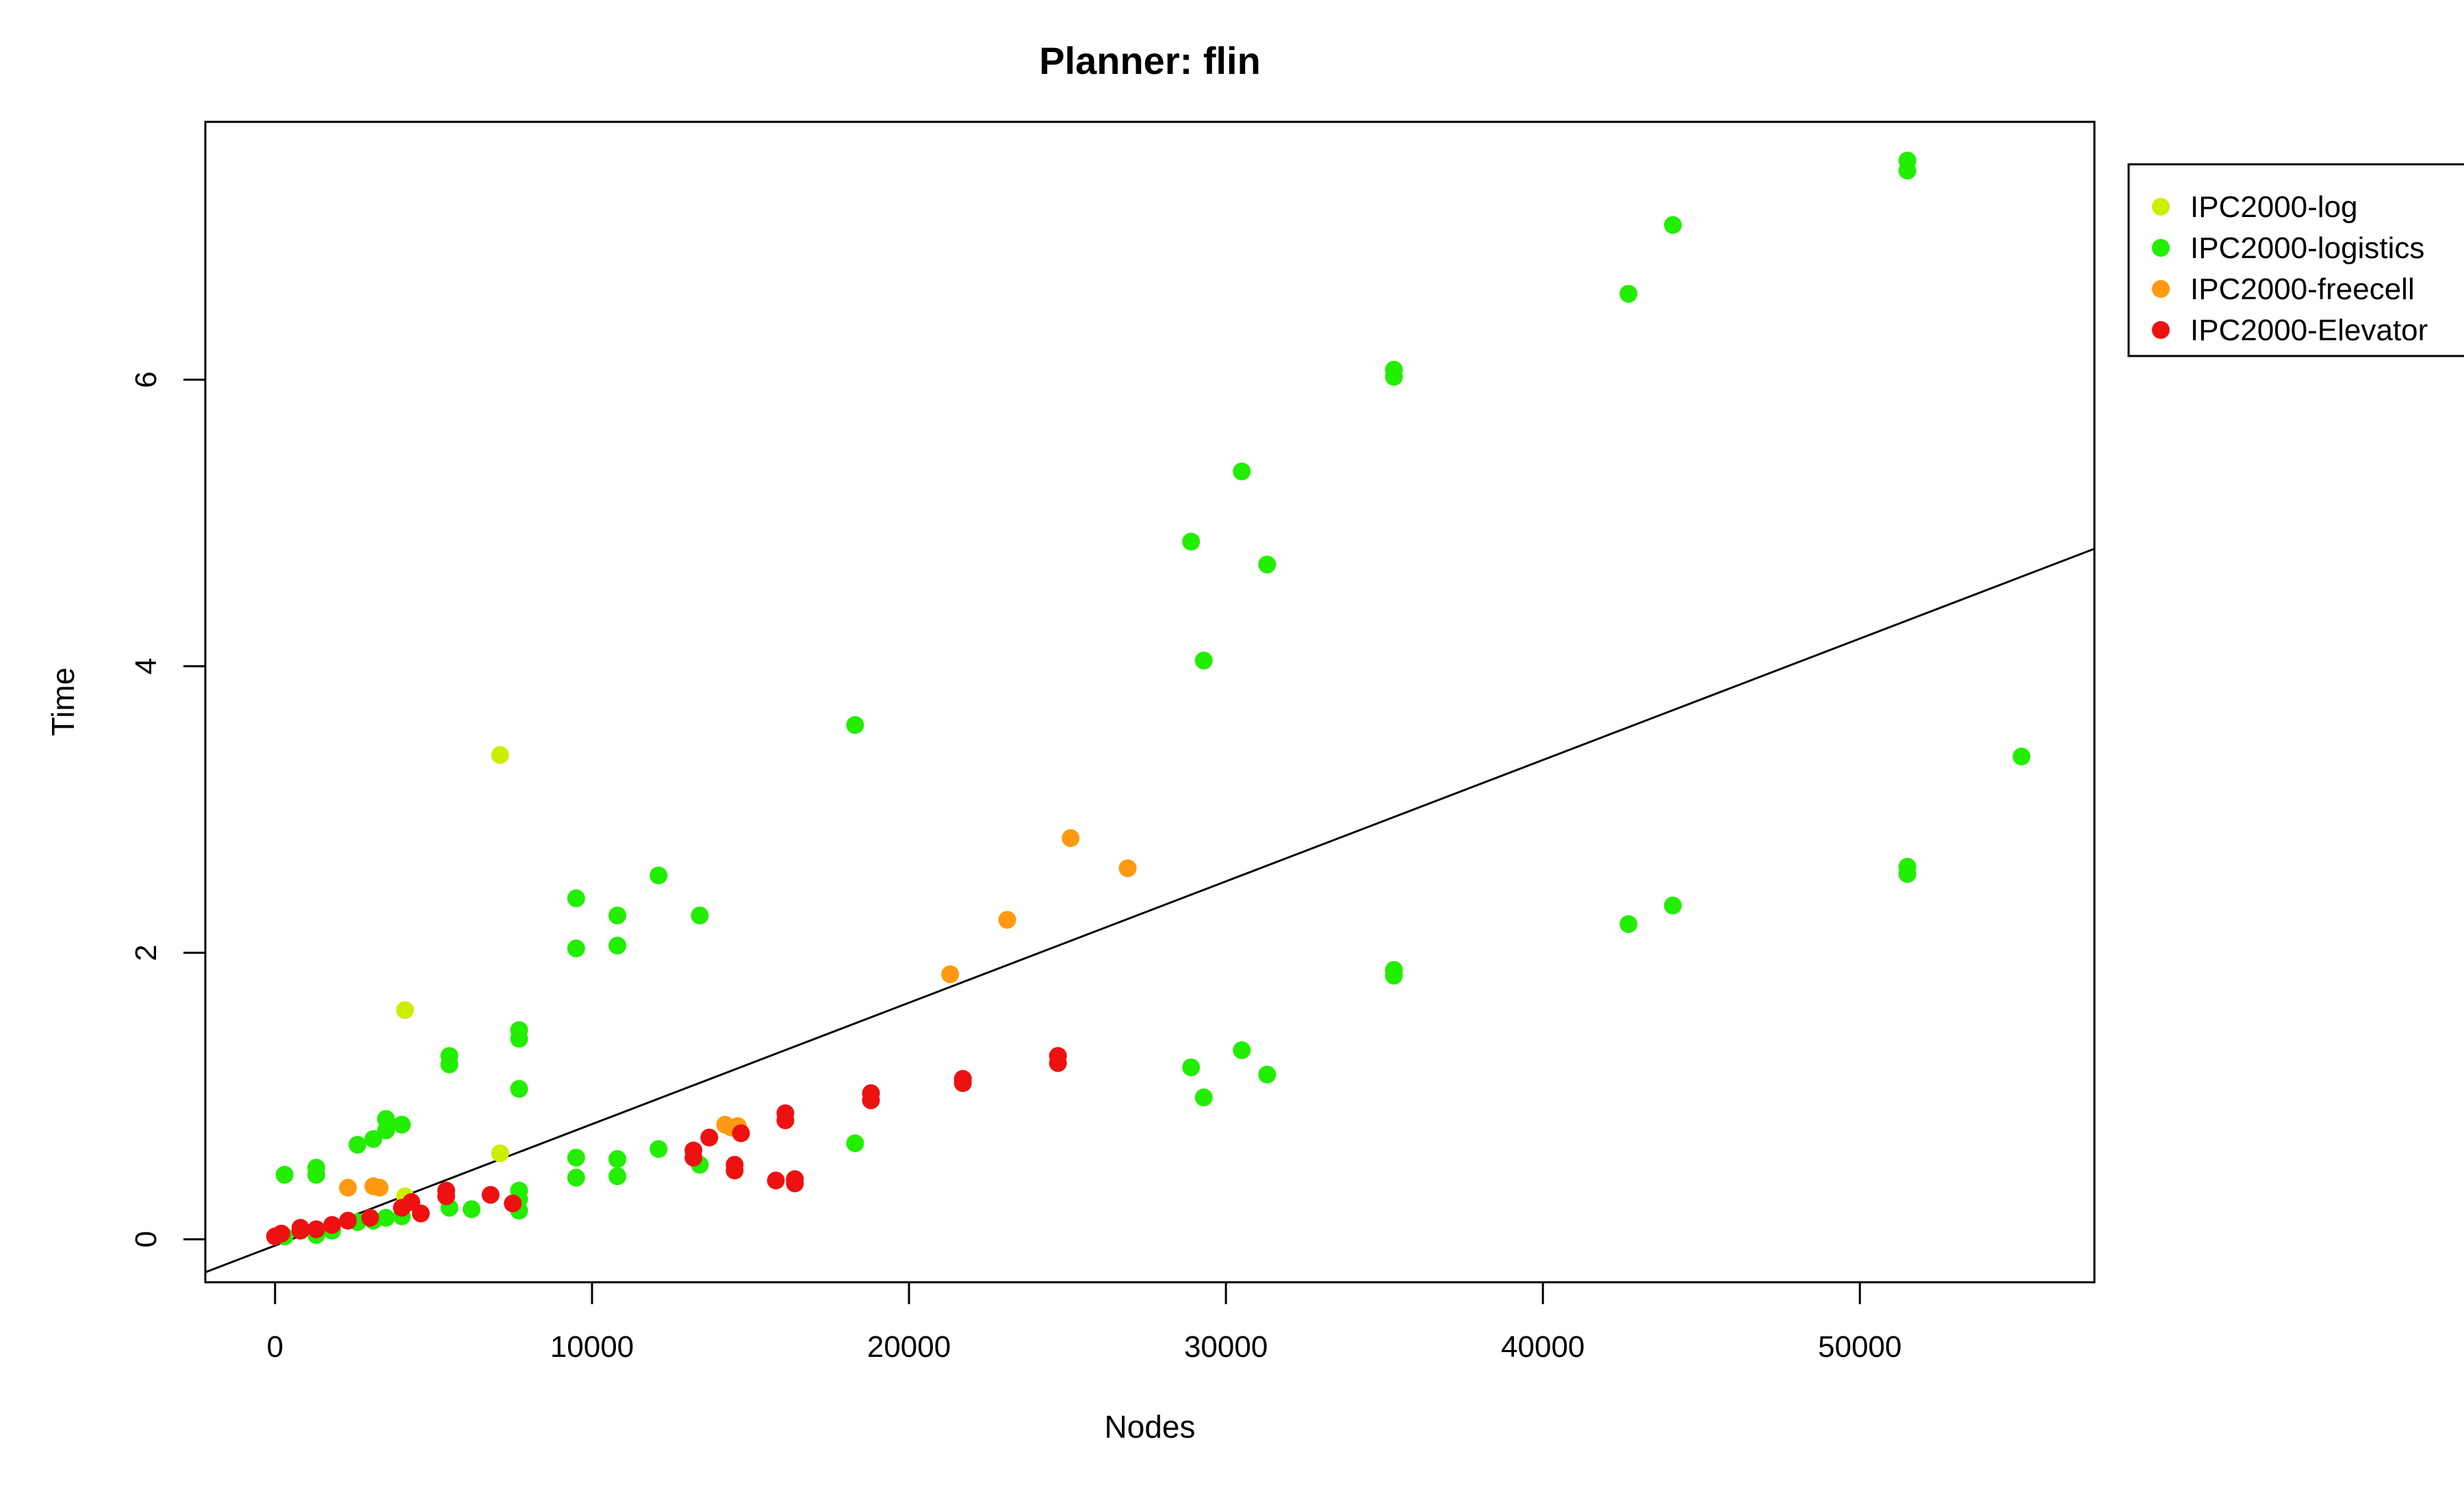 Image resolution: width=2464 pixels, height=1489 pixels. I want to click on x-tick-label: 40000, so click(1542, 1347).